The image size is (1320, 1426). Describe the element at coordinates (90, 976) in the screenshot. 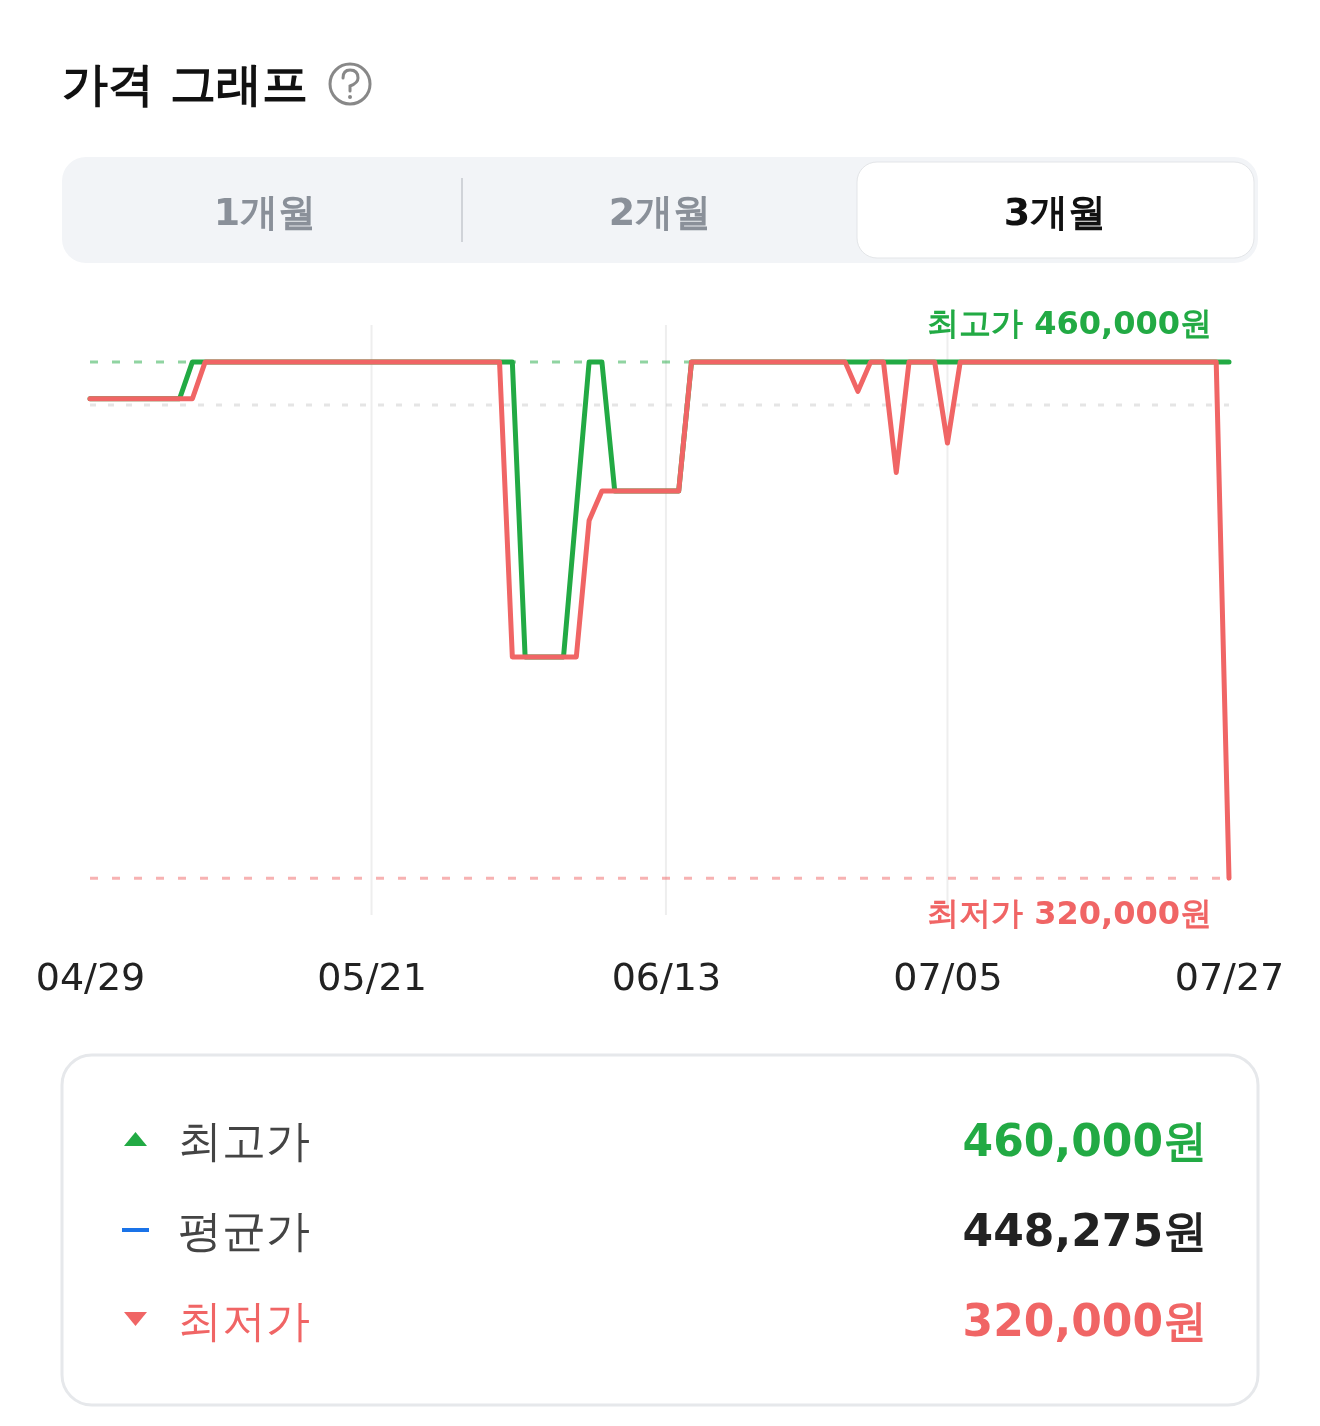

I see `x-tick-label: 04/29` at that location.